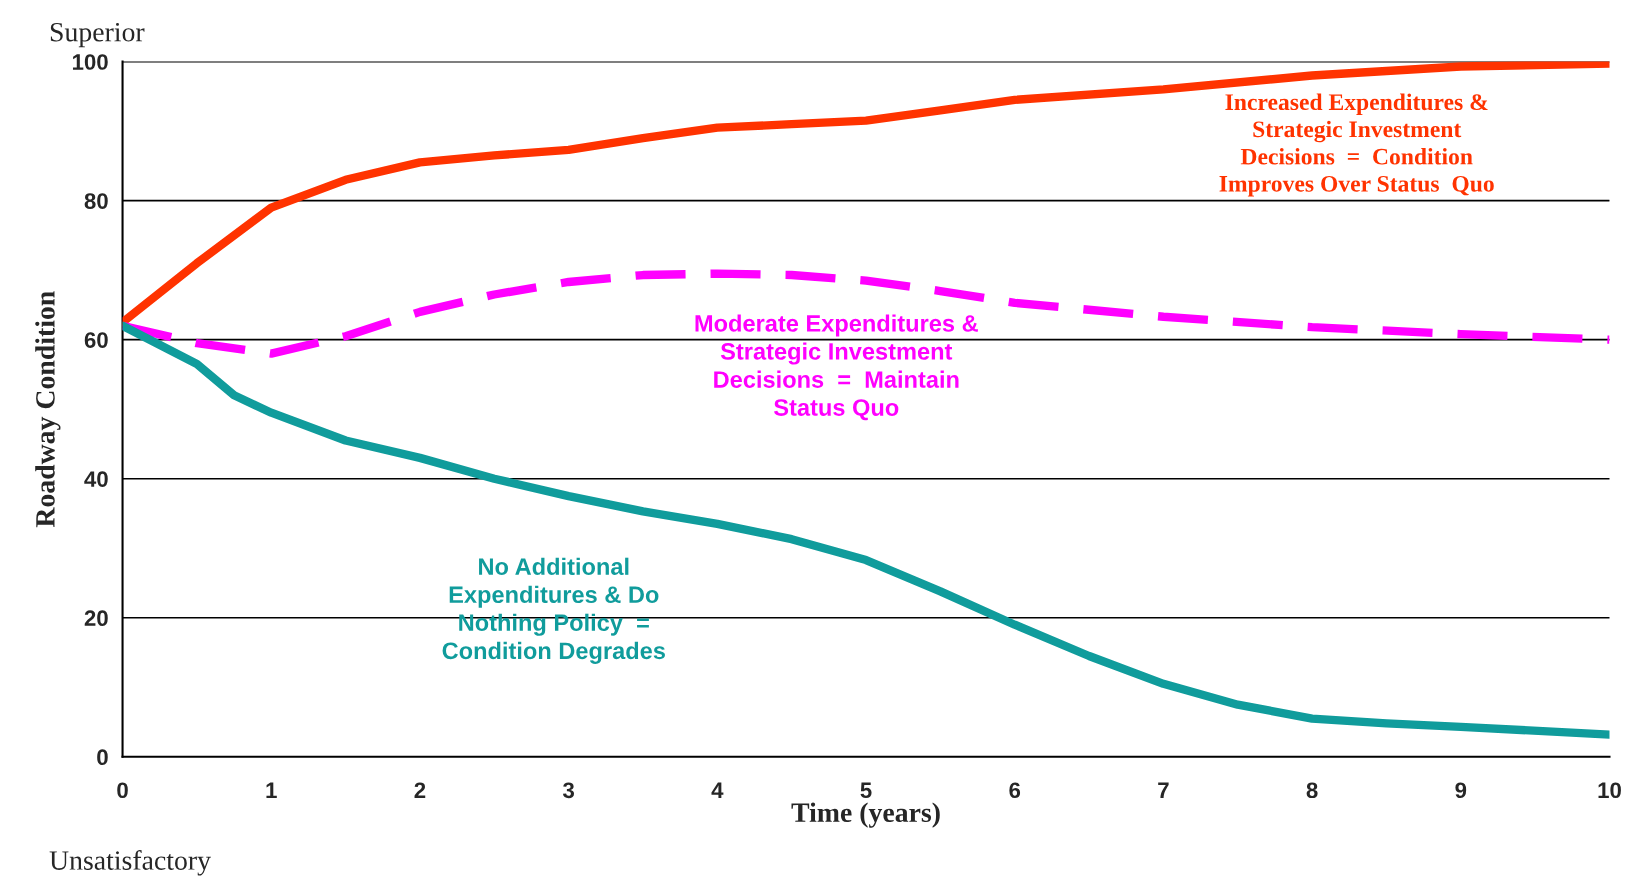 This screenshot has width=1634, height=880. Describe the element at coordinates (836, 367) in the screenshot. I see `series-label: Moderate Expenditures & Strategic Investment Decisions = Maintain Status Quo` at that location.